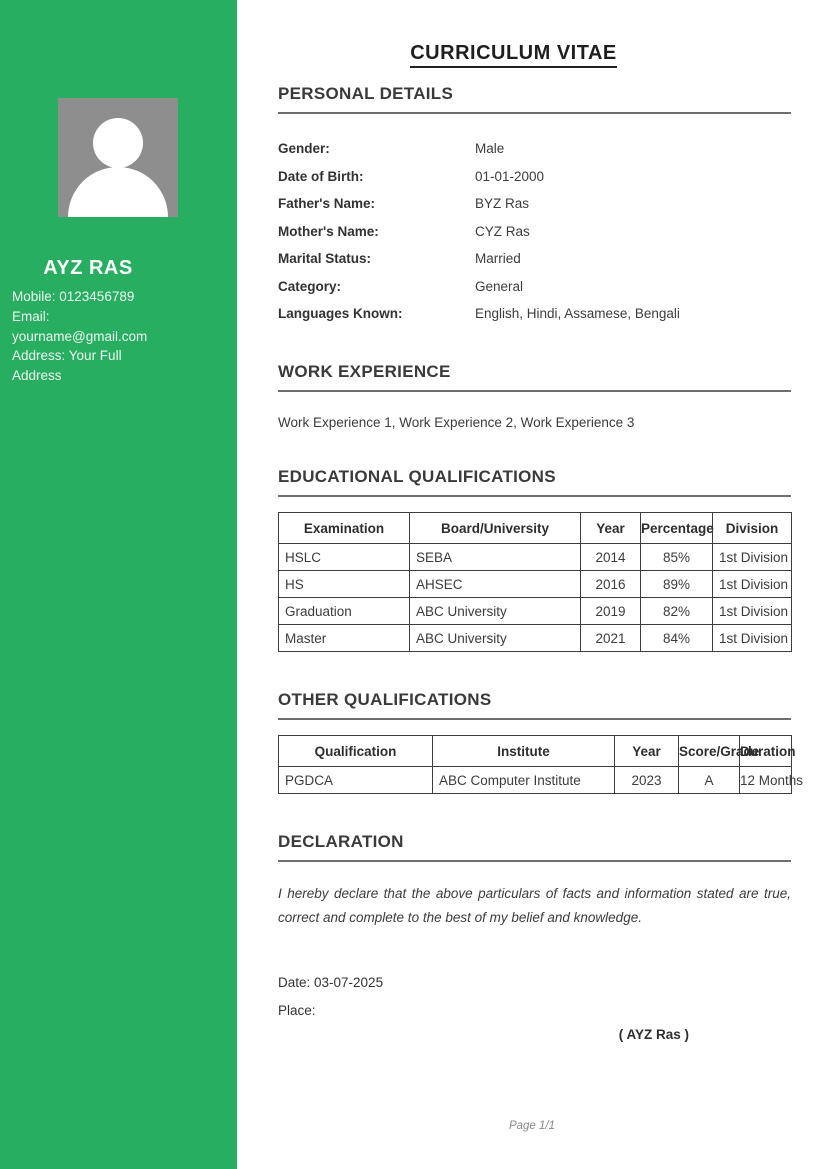 This screenshot has height=1169, width=827. Describe the element at coordinates (653, 1034) in the screenshot. I see `signature-name: ( AYZ Ras )` at that location.